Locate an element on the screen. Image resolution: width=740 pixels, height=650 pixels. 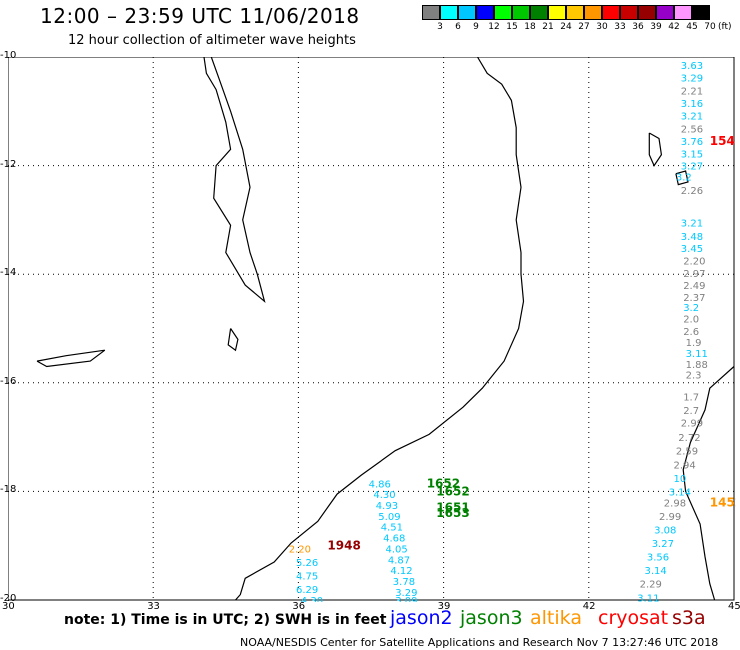
swh-value: 4.05 is located at coordinates (397, 549).